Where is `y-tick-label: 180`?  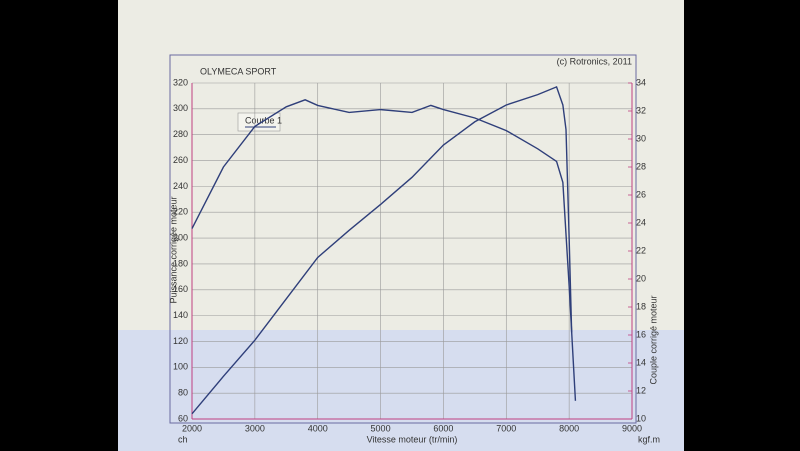
y-tick-label: 180 is located at coordinates (180, 263).